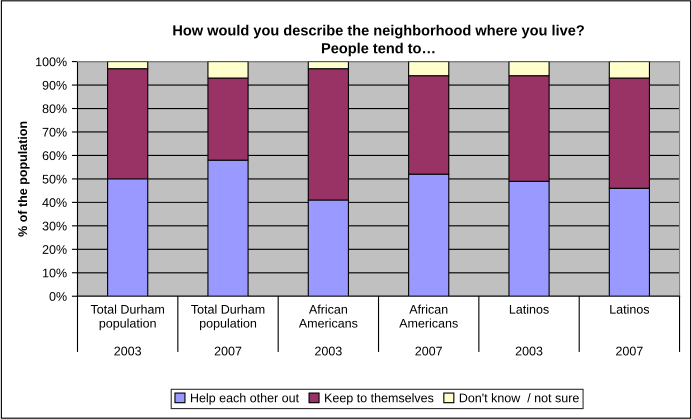 This screenshot has width=692, height=419. What do you see at coordinates (529, 330) in the screenshot?
I see `category-label: Latinos 2003` at bounding box center [529, 330].